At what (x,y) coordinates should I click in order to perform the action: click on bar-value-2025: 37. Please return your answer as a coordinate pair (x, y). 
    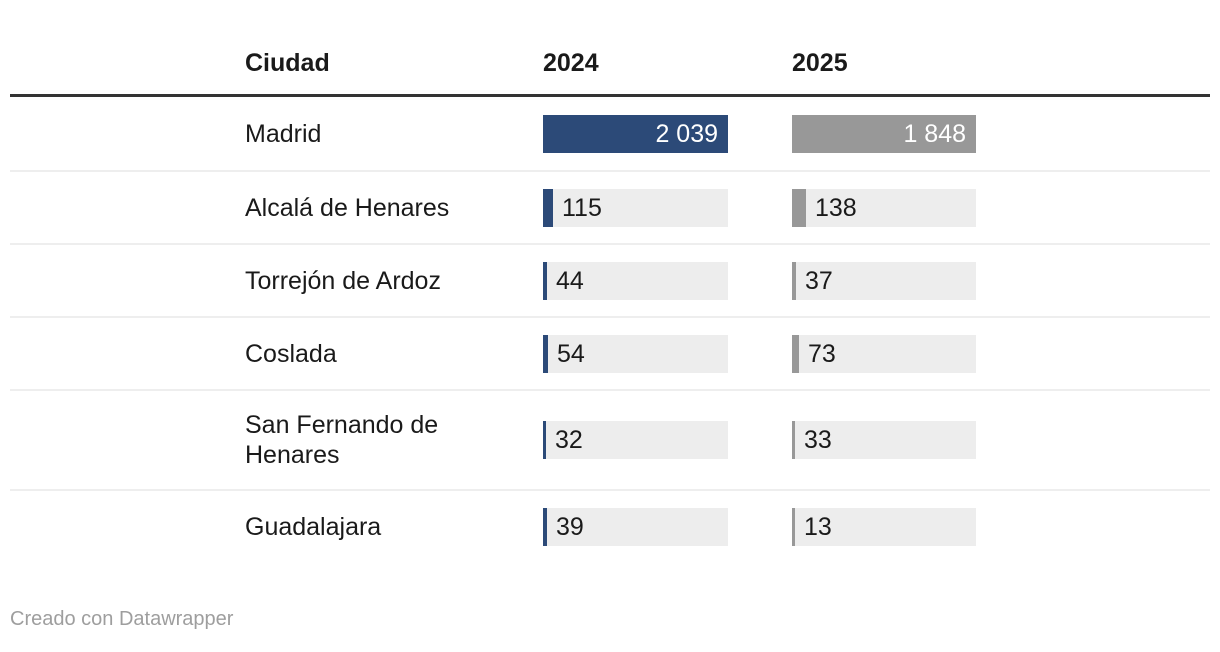
    Looking at the image, I should click on (819, 280).